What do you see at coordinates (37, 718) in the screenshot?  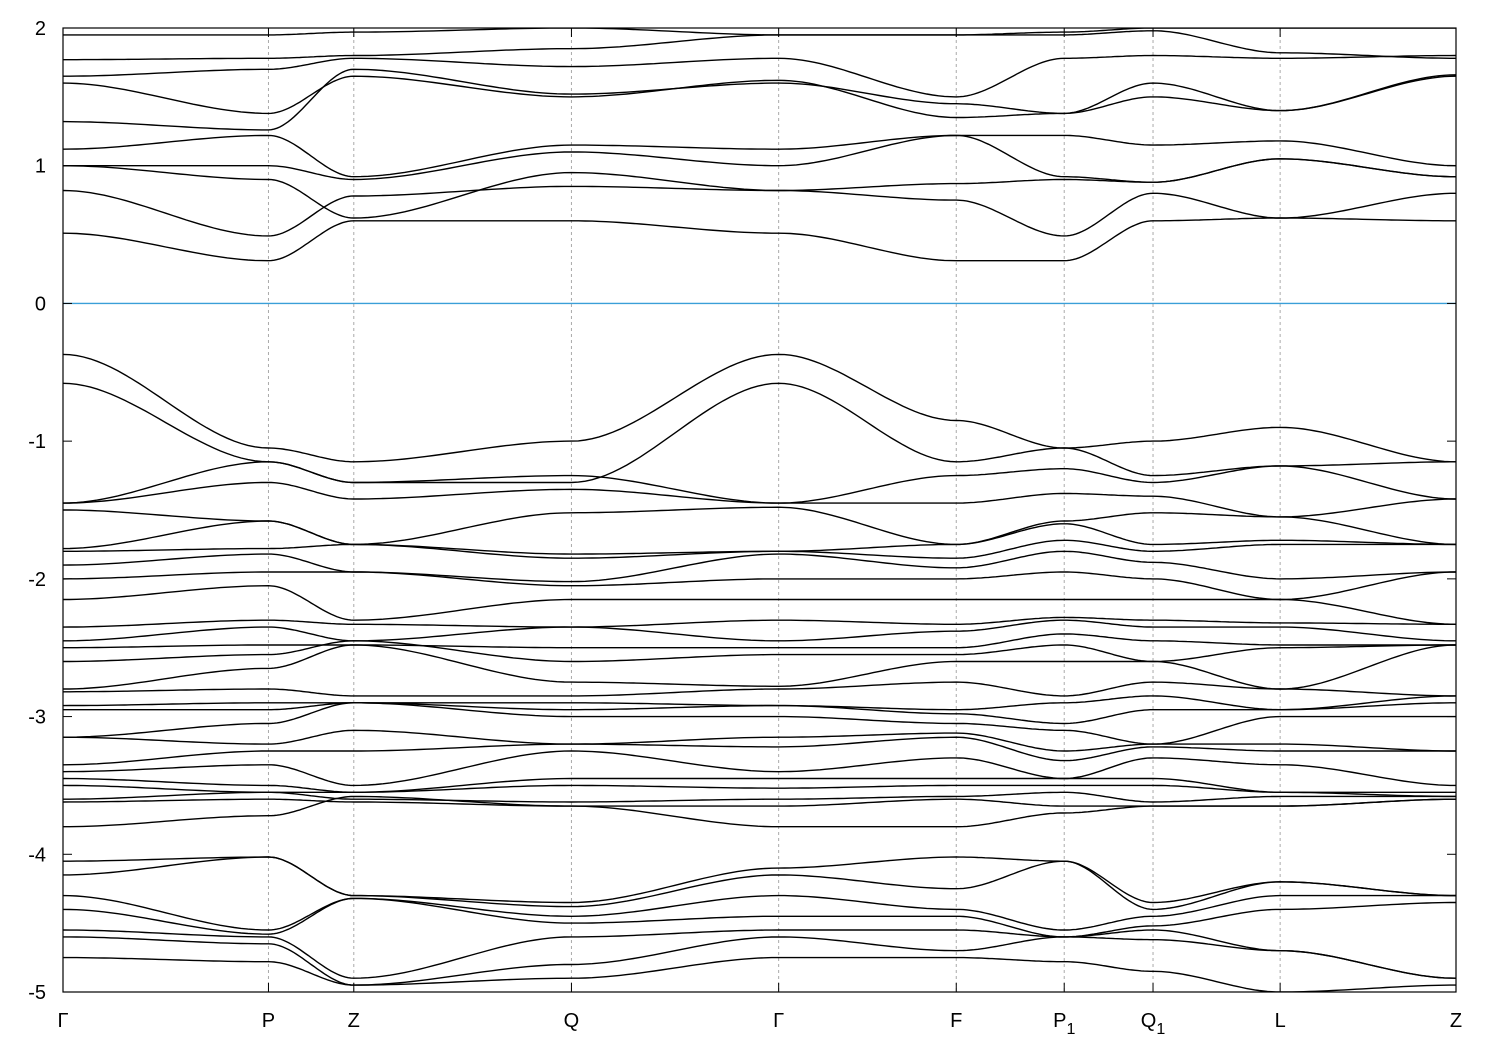 I see `y-tick-label: -3` at bounding box center [37, 718].